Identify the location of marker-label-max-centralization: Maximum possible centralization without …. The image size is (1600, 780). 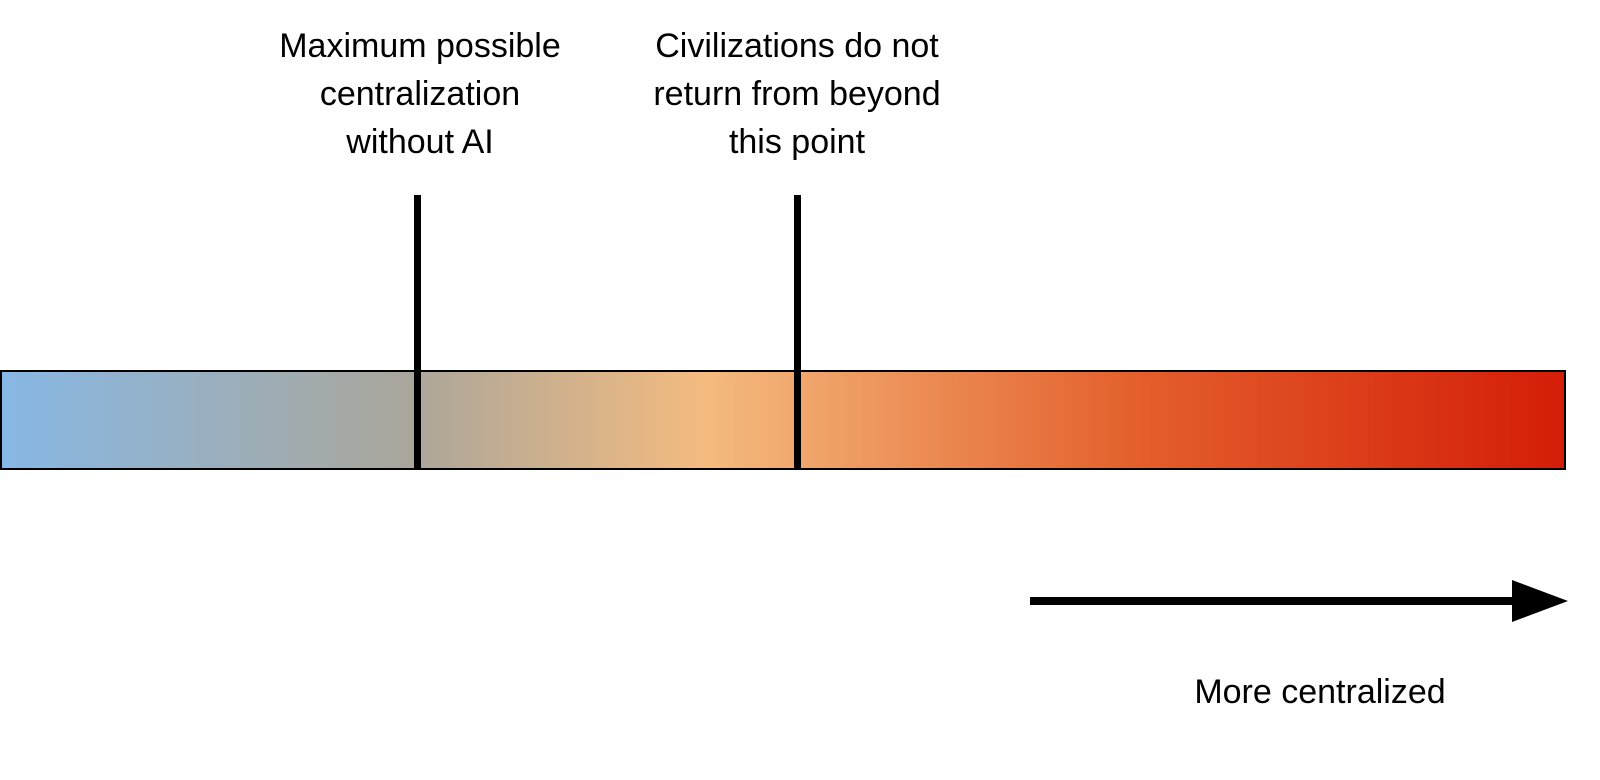
(420, 94).